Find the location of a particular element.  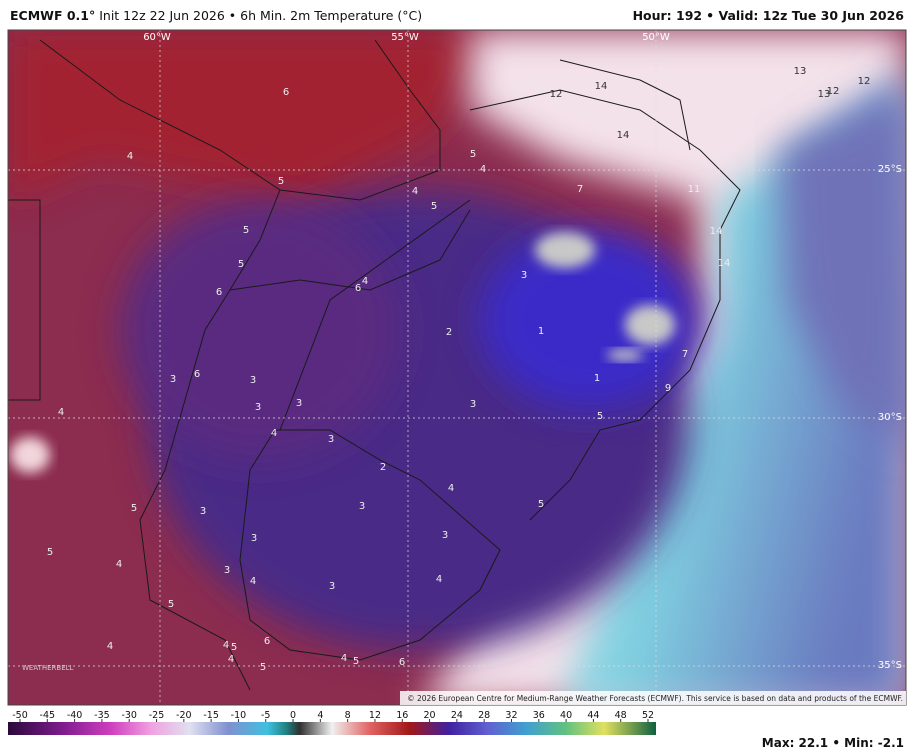

contour-label: 11 is located at coordinates (694, 189).